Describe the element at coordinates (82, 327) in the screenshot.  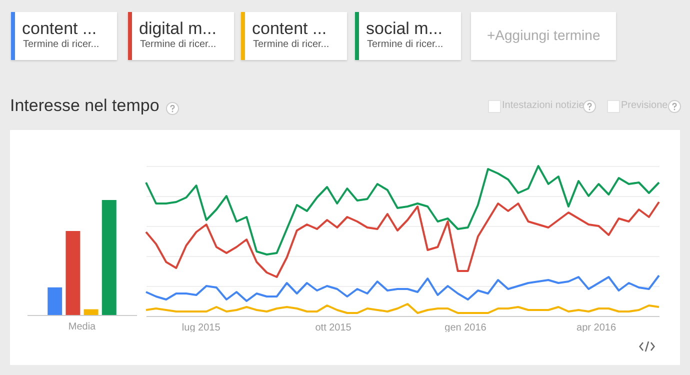
I see `x-tick-label: Media` at that location.